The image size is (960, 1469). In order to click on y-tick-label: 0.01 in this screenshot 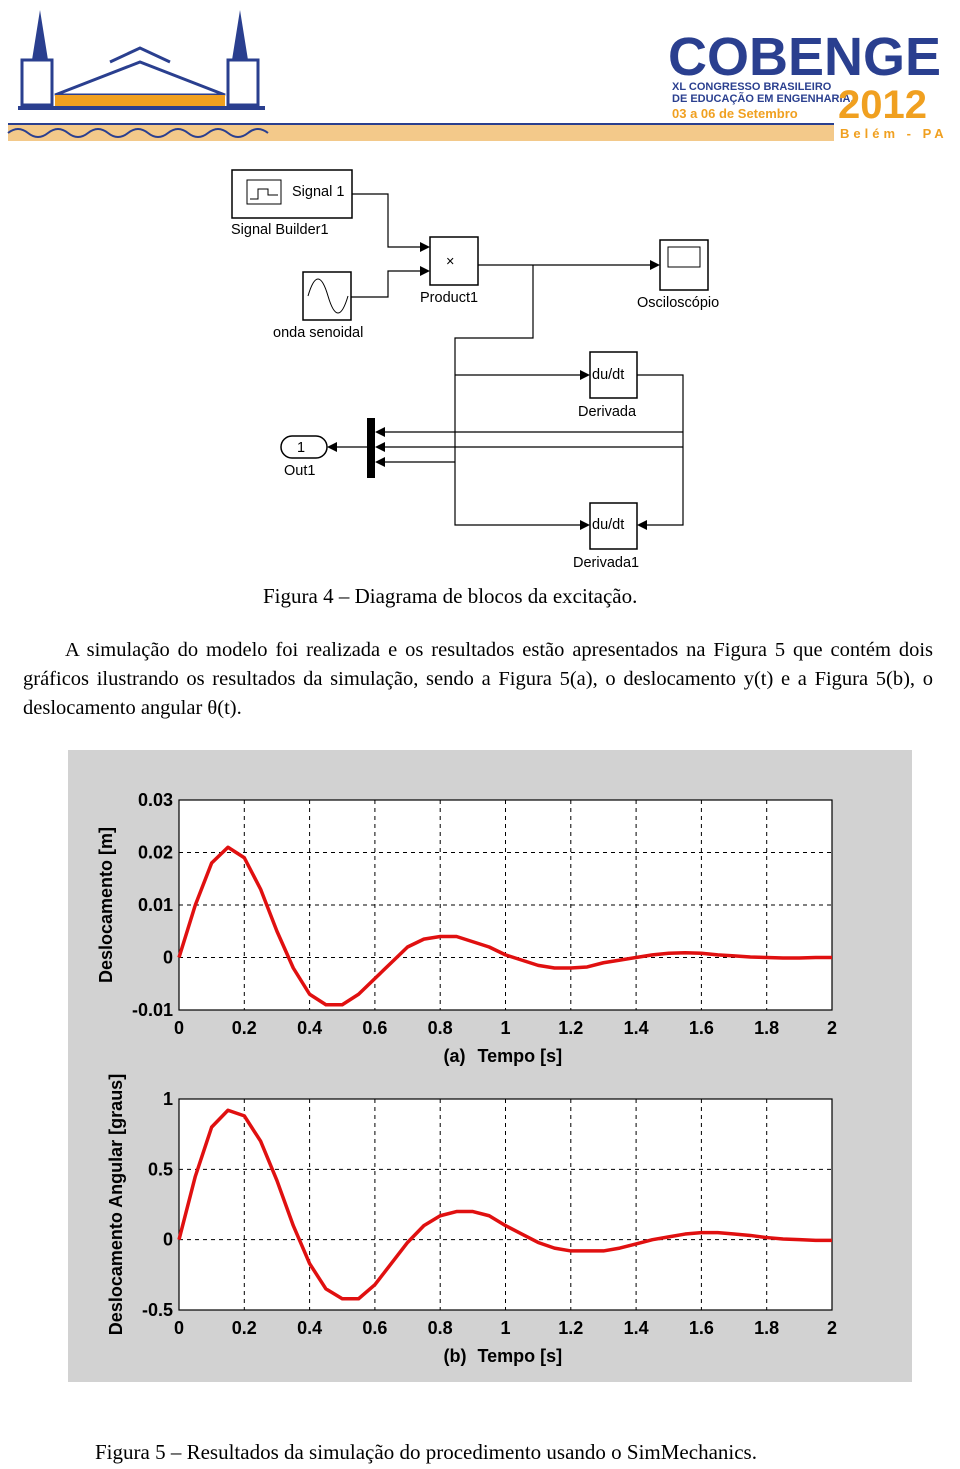, I will do `click(155, 905)`.